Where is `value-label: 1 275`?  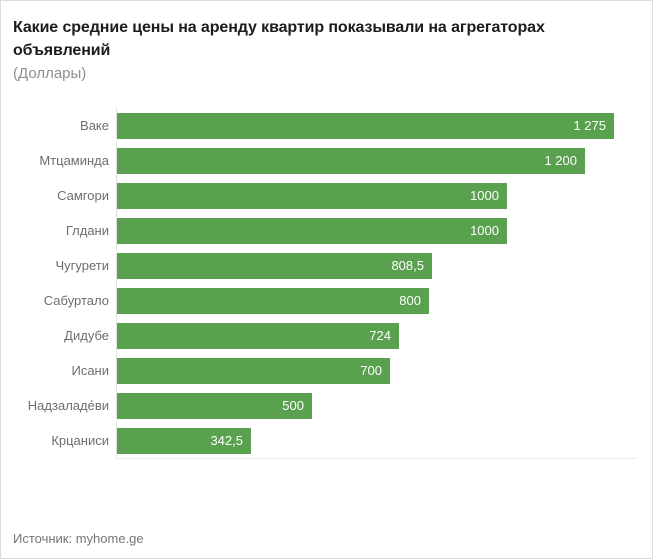
value-label: 1 275 is located at coordinates (589, 125).